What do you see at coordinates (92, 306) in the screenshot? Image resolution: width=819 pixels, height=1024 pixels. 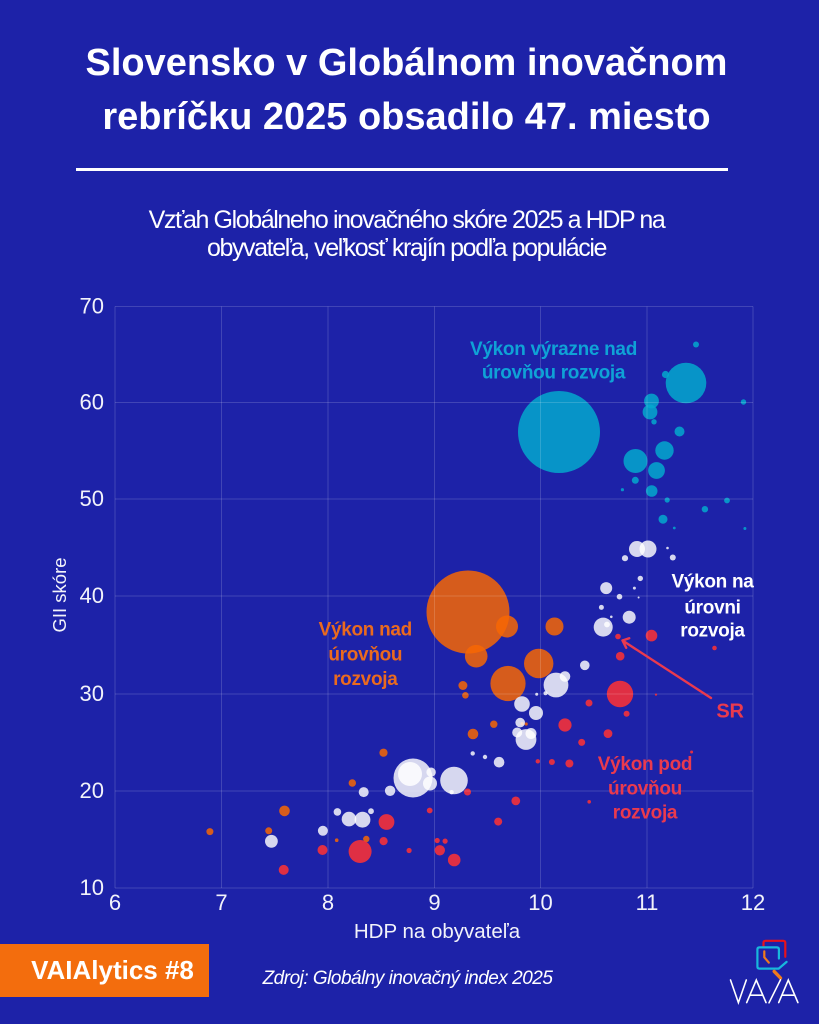 I see `svg-text: 70` at bounding box center [92, 306].